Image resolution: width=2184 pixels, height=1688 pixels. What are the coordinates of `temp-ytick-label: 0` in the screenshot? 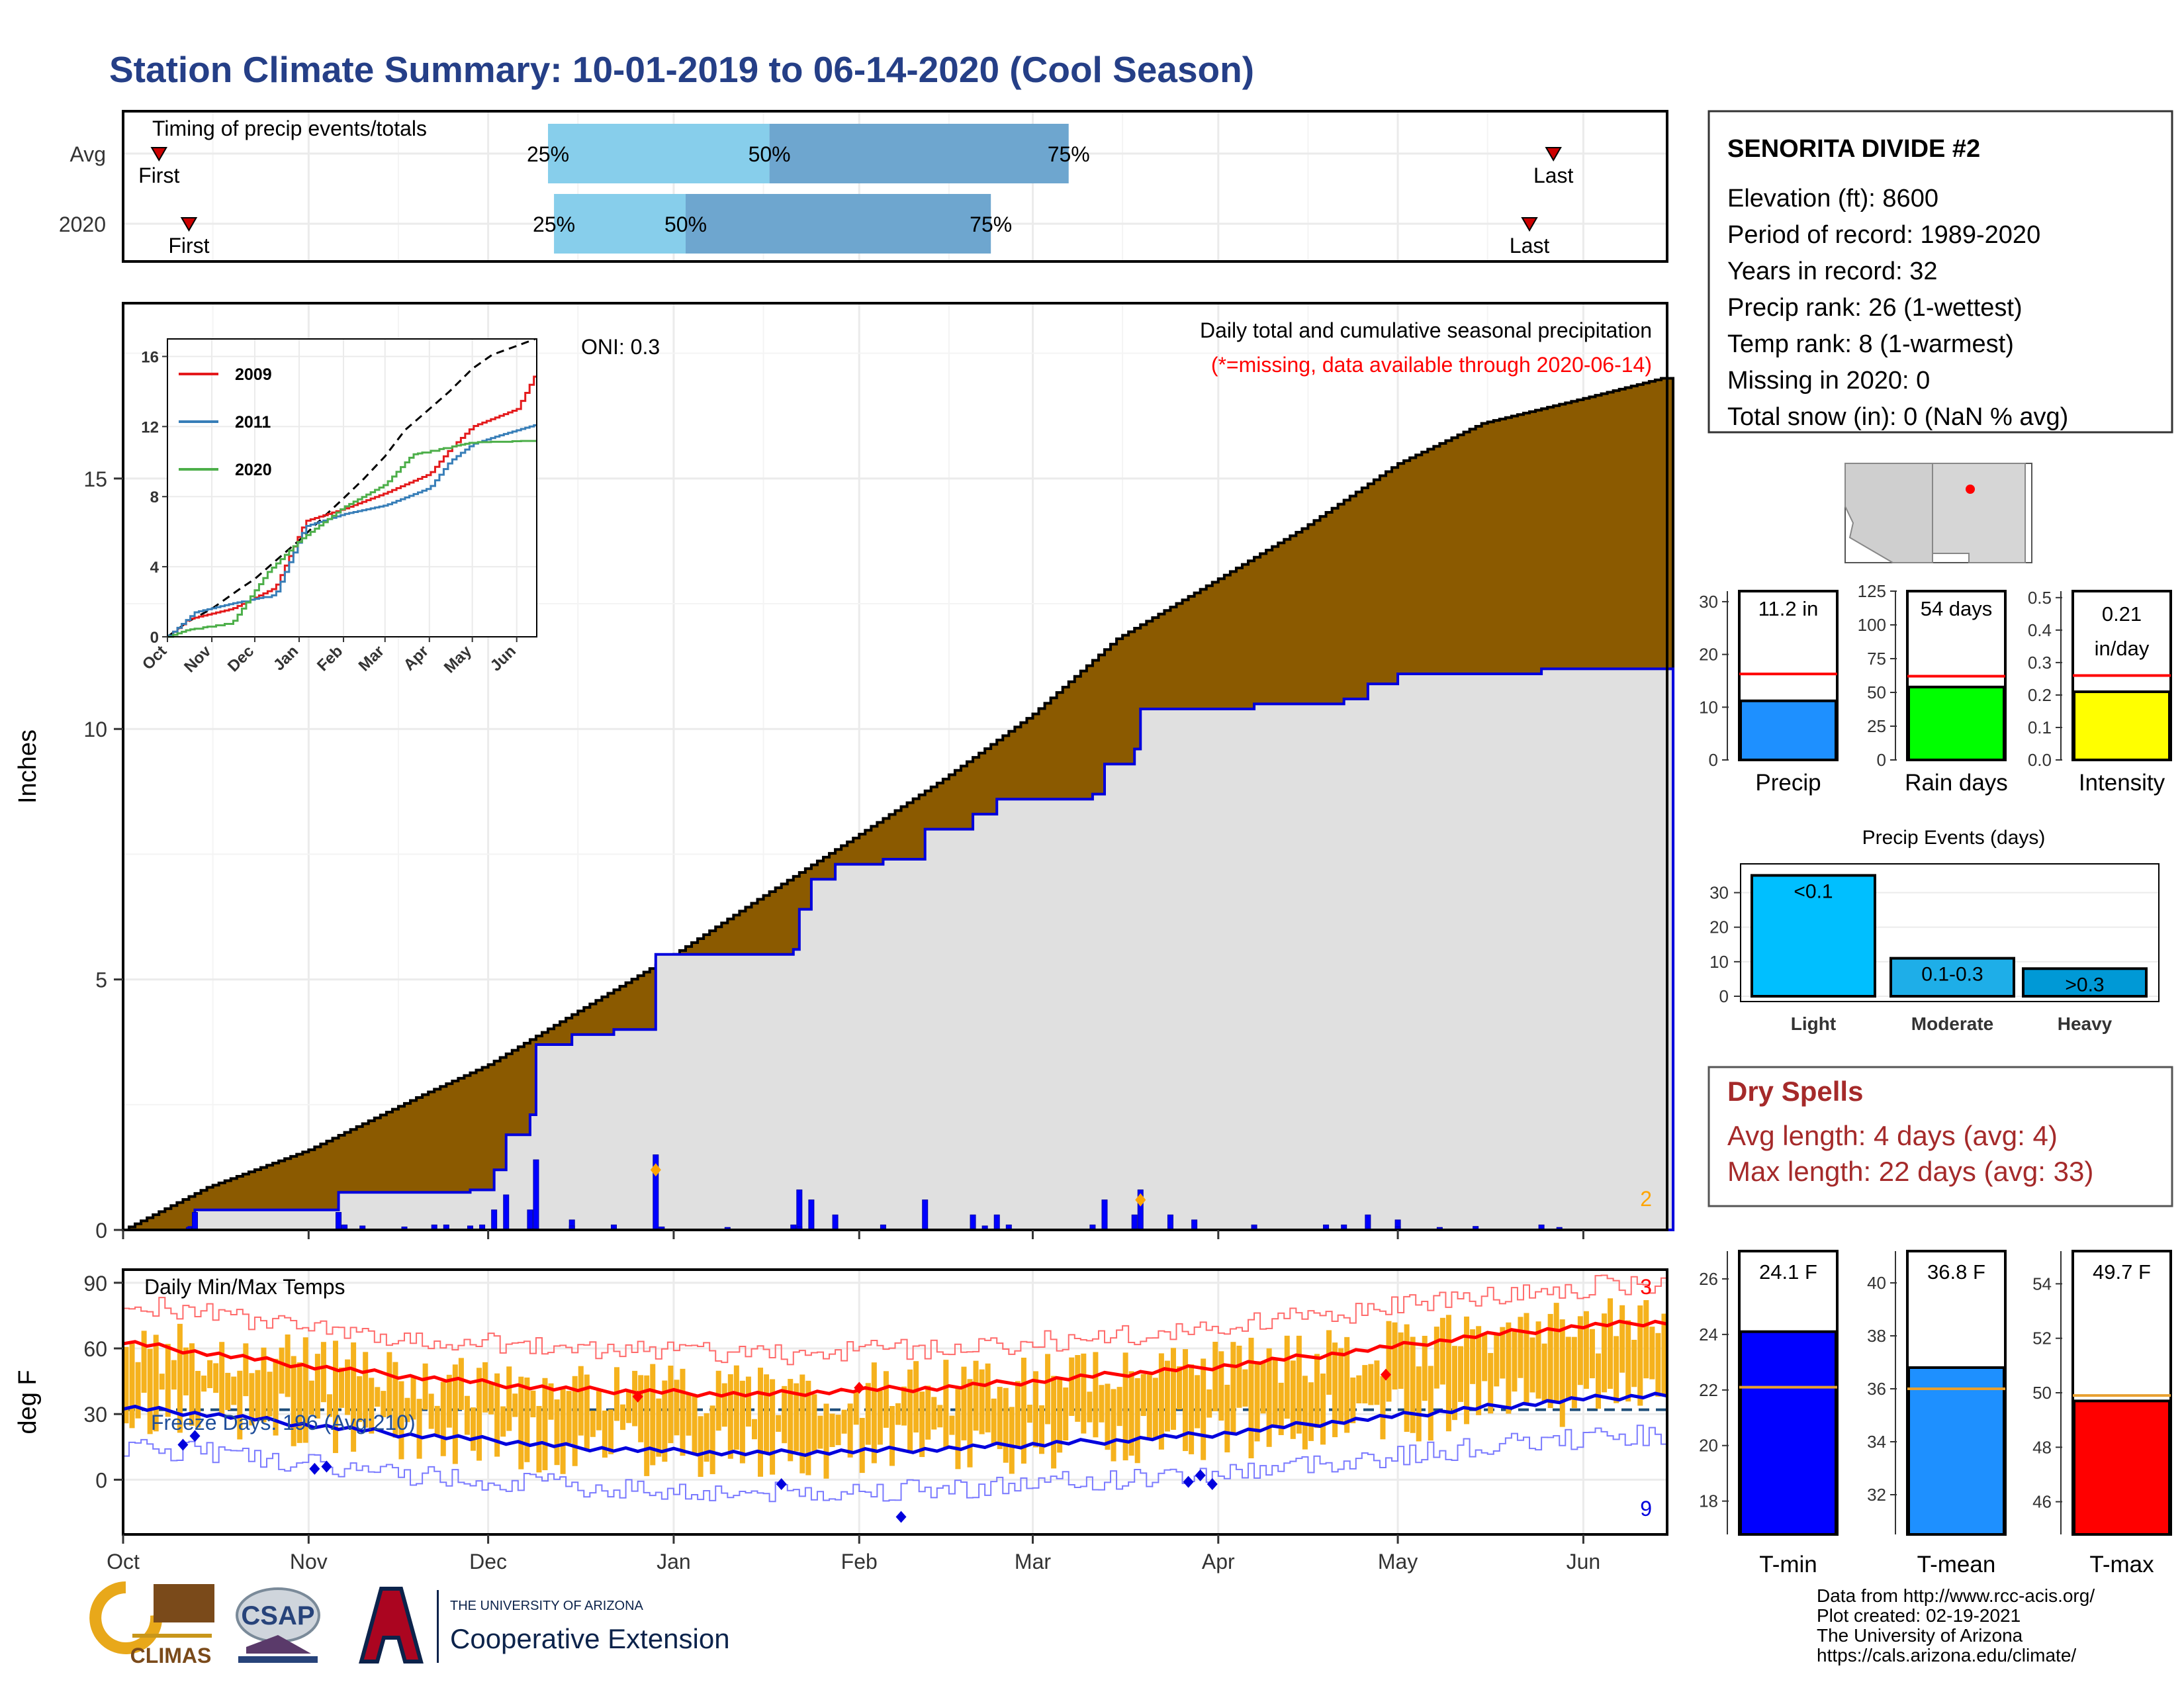 It's located at (101, 1480).